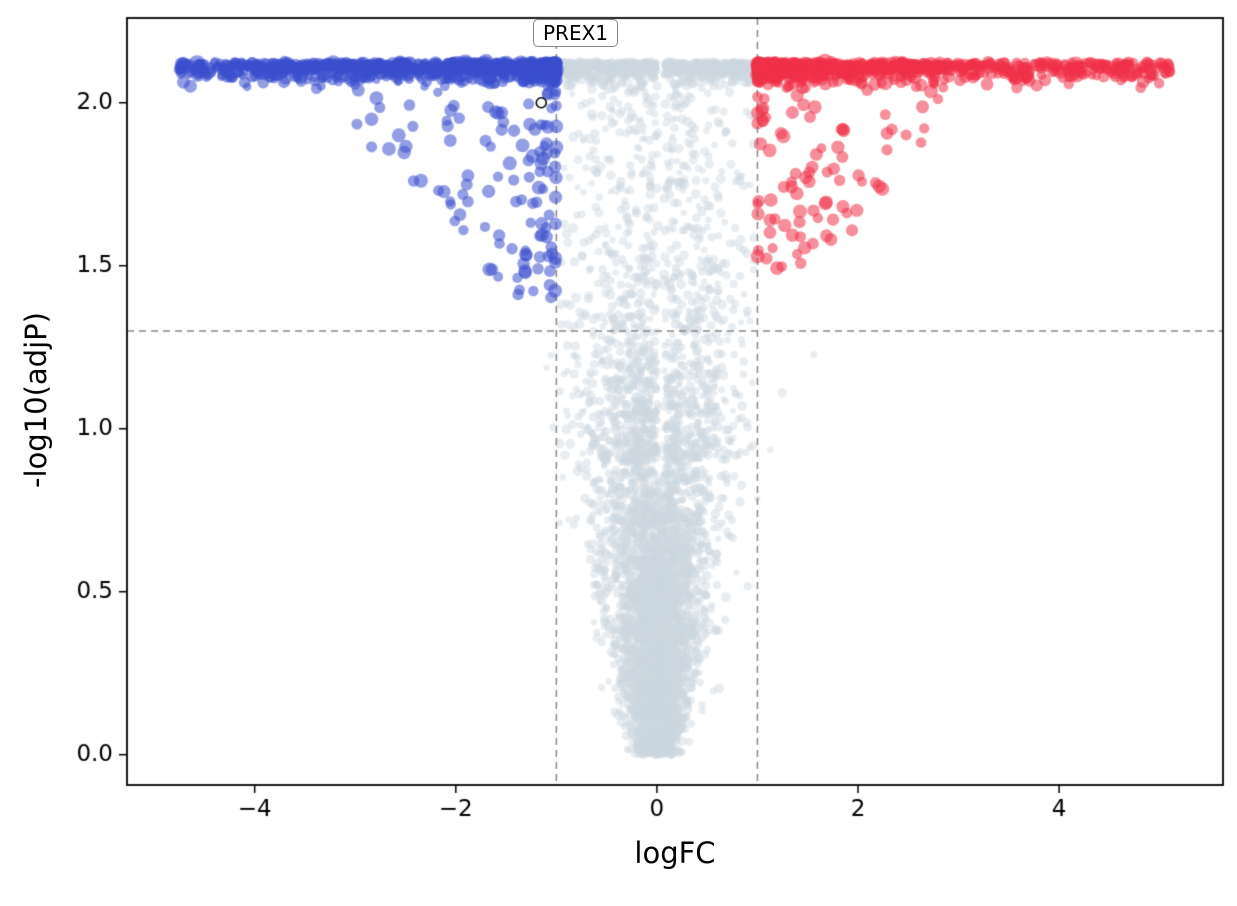  I want to click on gene-annotation-label: PREX1, so click(576, 33).